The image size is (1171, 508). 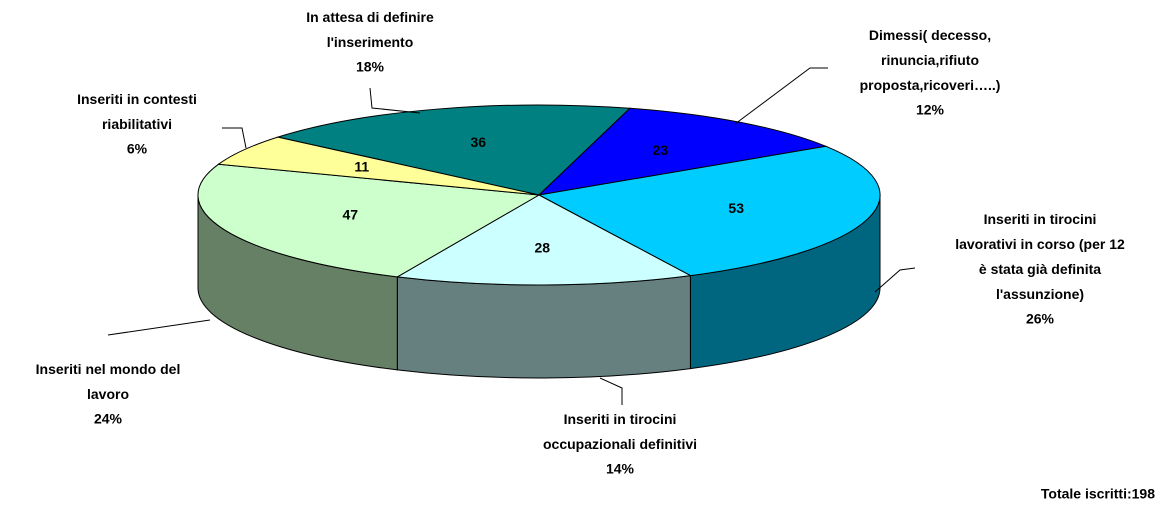 What do you see at coordinates (543, 327) in the screenshot?
I see `pie-side` at bounding box center [543, 327].